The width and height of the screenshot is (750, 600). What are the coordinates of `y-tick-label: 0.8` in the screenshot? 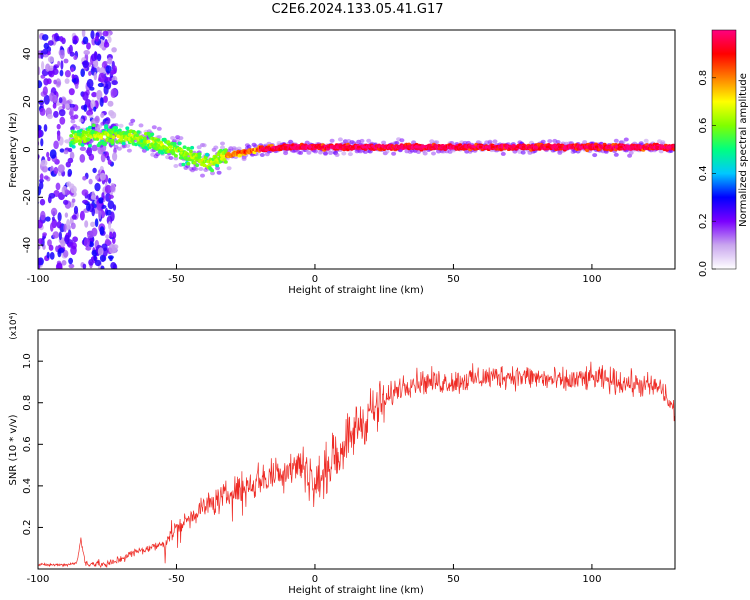 It's located at (27, 403).